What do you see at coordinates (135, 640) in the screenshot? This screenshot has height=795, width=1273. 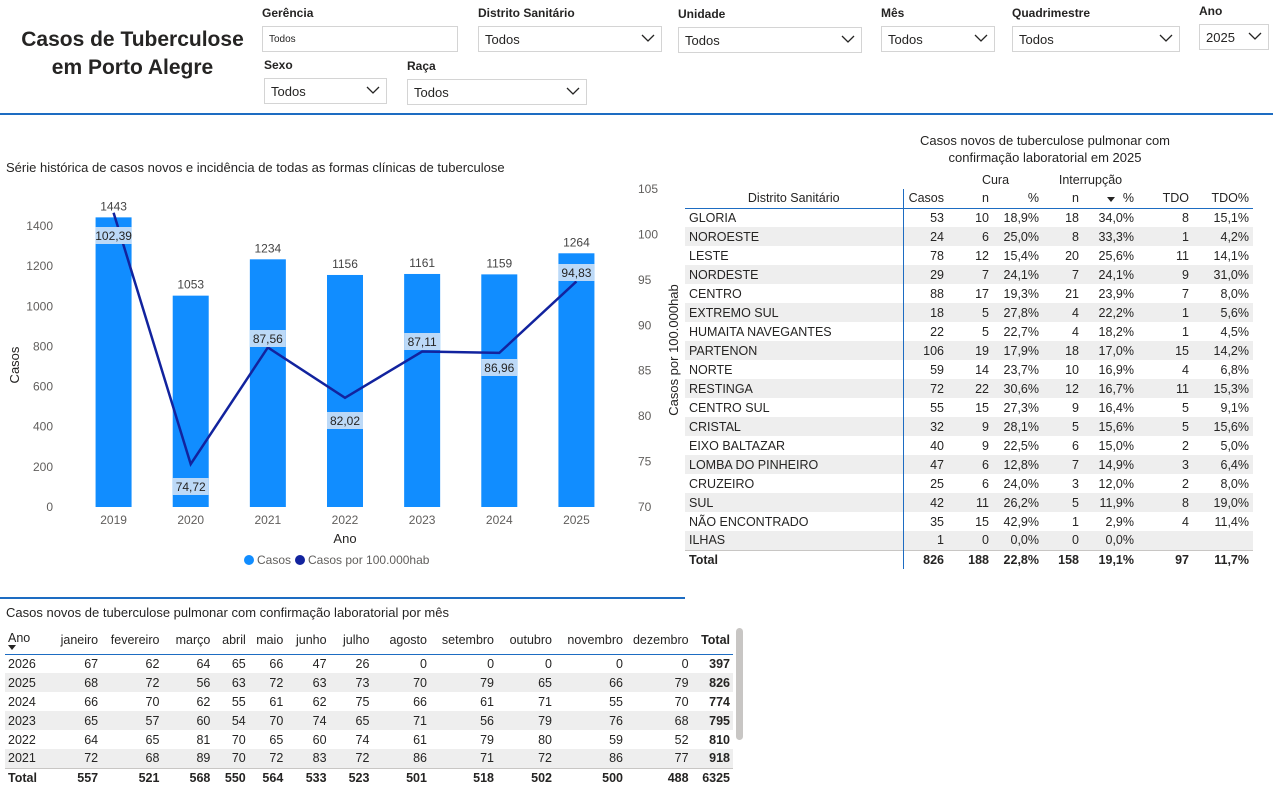 I see `col-header-label: fevereiro` at bounding box center [135, 640].